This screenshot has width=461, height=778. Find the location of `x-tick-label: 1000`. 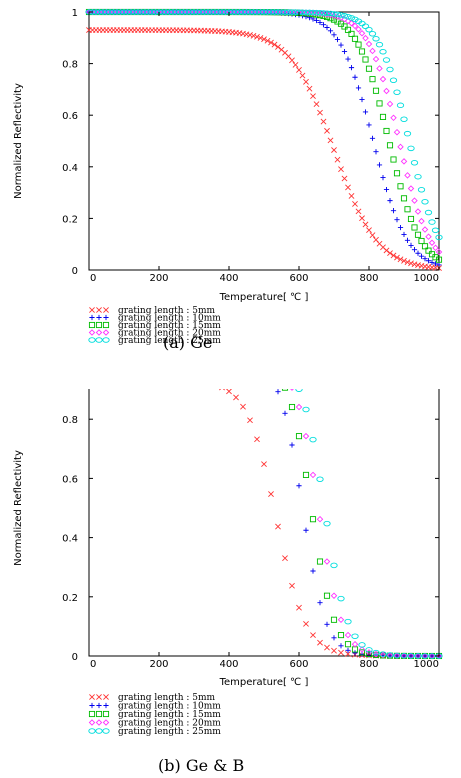

x-tick-label: 1000 is located at coordinates (426, 664).